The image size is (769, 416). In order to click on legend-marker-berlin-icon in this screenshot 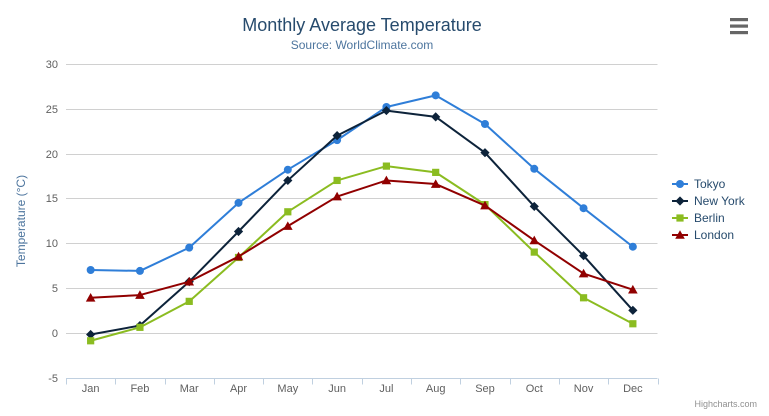, I will do `click(680, 218)`.